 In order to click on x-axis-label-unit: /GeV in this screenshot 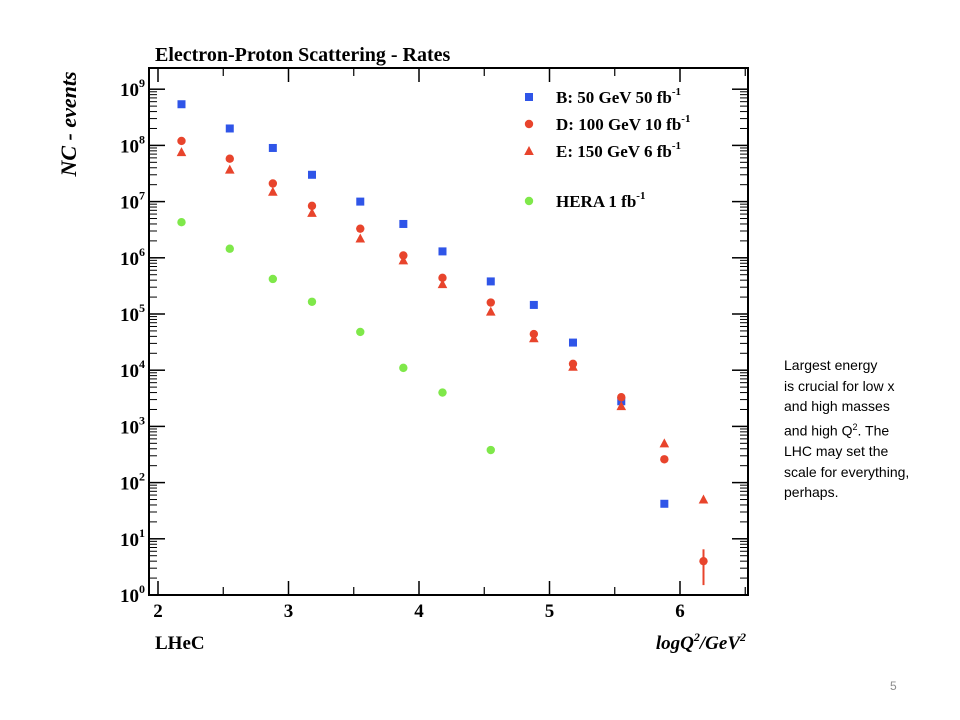, I will do `click(719, 643)`.